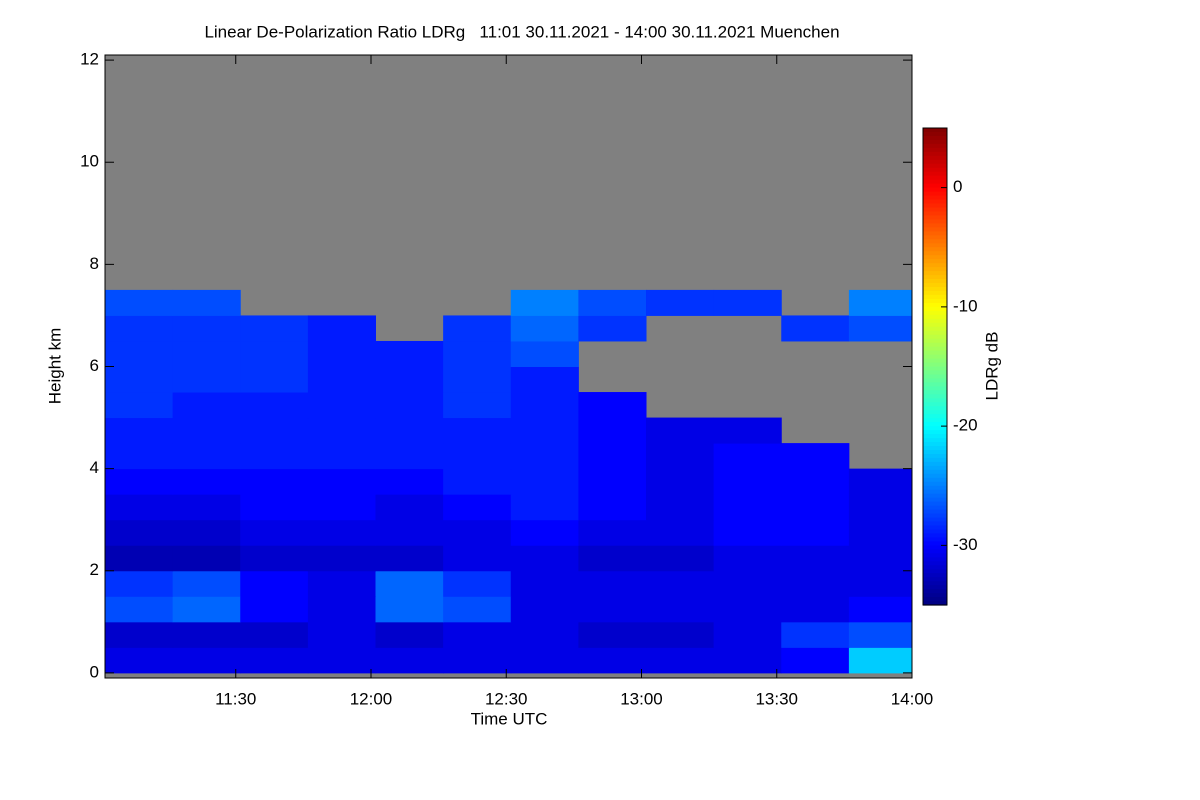 The image size is (1200, 800). Describe the element at coordinates (94, 569) in the screenshot. I see `y-tick-label: 2` at that location.